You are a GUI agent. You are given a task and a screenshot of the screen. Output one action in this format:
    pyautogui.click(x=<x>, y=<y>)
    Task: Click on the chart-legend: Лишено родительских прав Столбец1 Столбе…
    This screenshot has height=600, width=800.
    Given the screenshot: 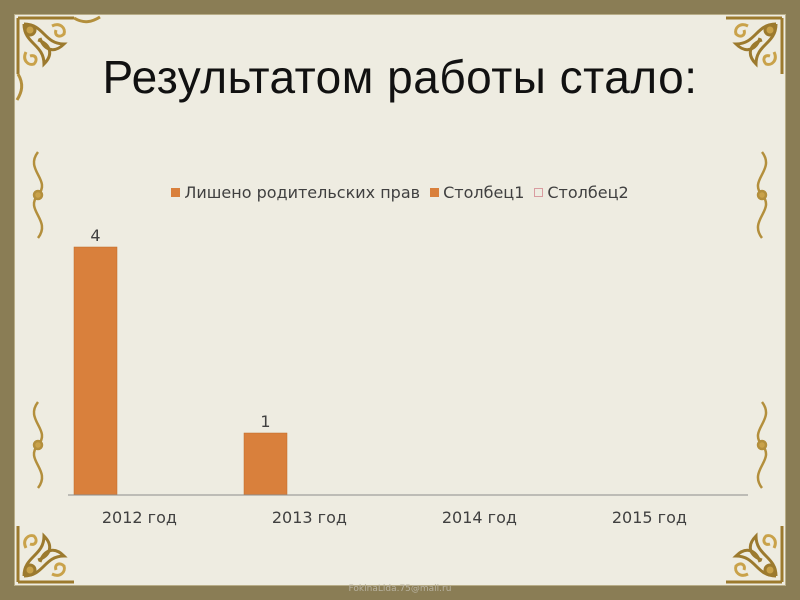 What is the action you would take?
    pyautogui.click(x=400, y=192)
    